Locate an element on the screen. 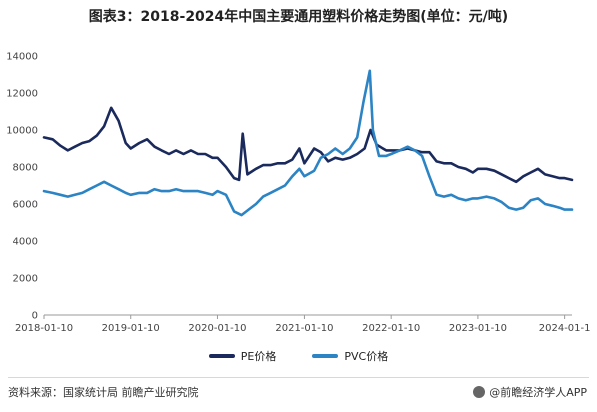 Image resolution: width=597 pixels, height=412 pixels. y-tick-label: 14000 is located at coordinates (22, 57).